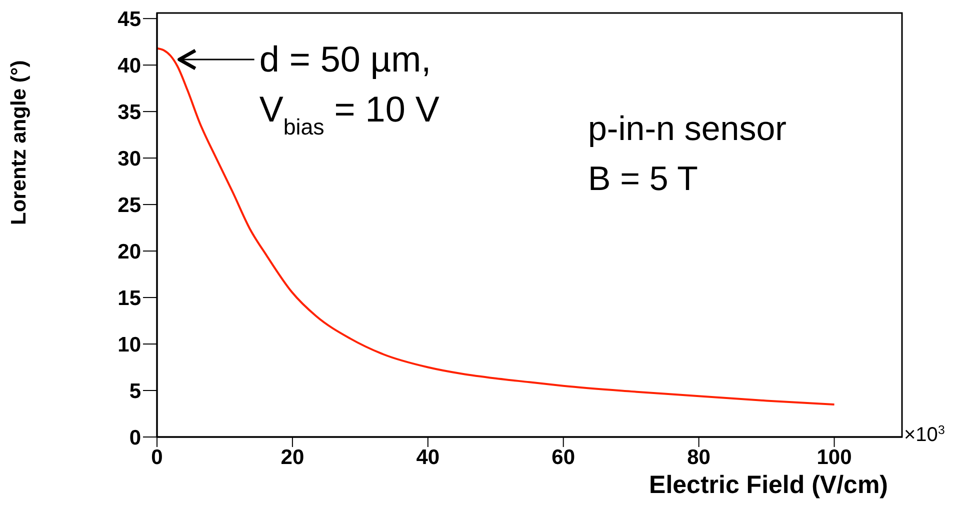 Image resolution: width=963 pixels, height=507 pixels. Describe the element at coordinates (924, 434) in the screenshot. I see `text: ×10$^{3}$` at that location.